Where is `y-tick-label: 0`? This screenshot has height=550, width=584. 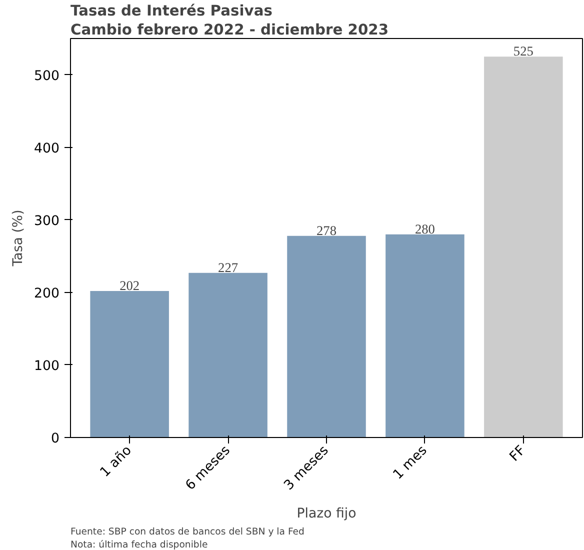
y-tick-label: 0 is located at coordinates (55, 439).